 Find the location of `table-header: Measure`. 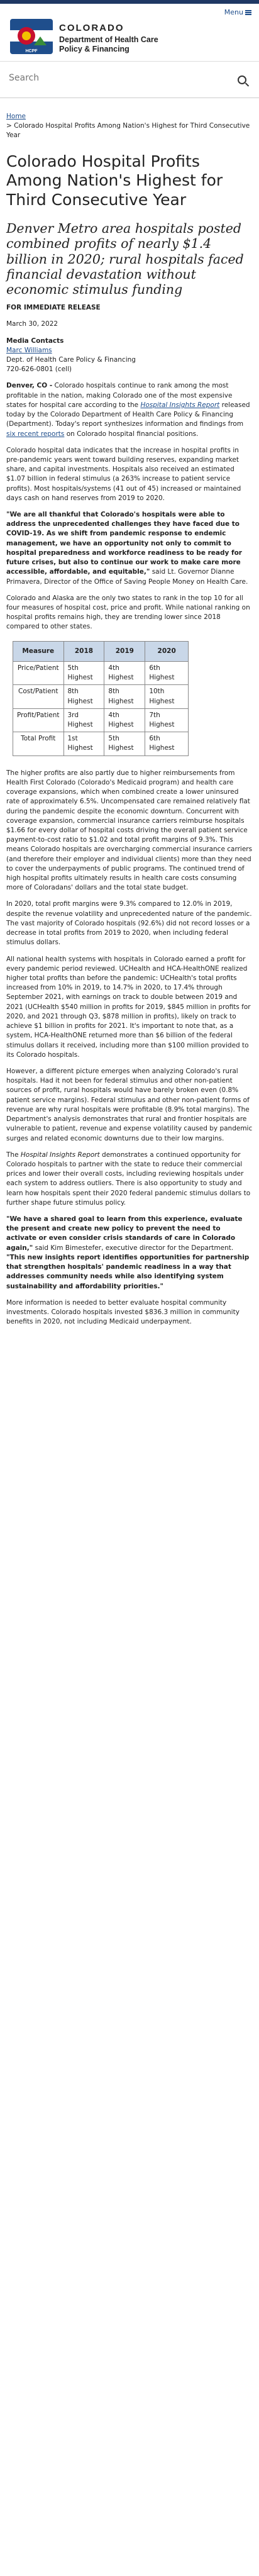

table-header: Measure is located at coordinates (38, 651).